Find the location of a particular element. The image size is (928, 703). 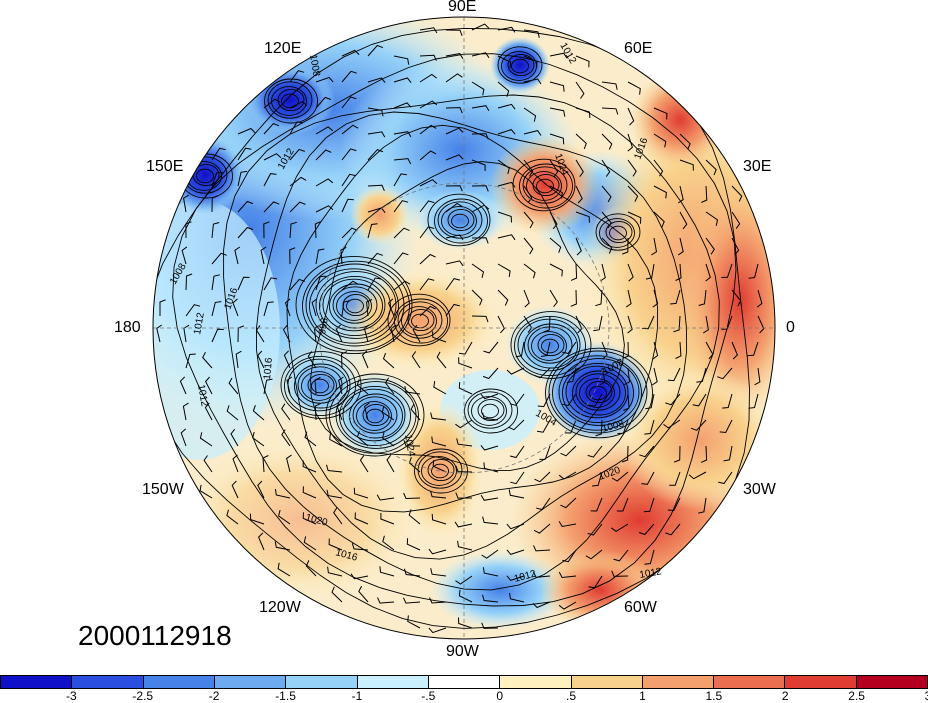

label-60e: 60E is located at coordinates (638, 48).